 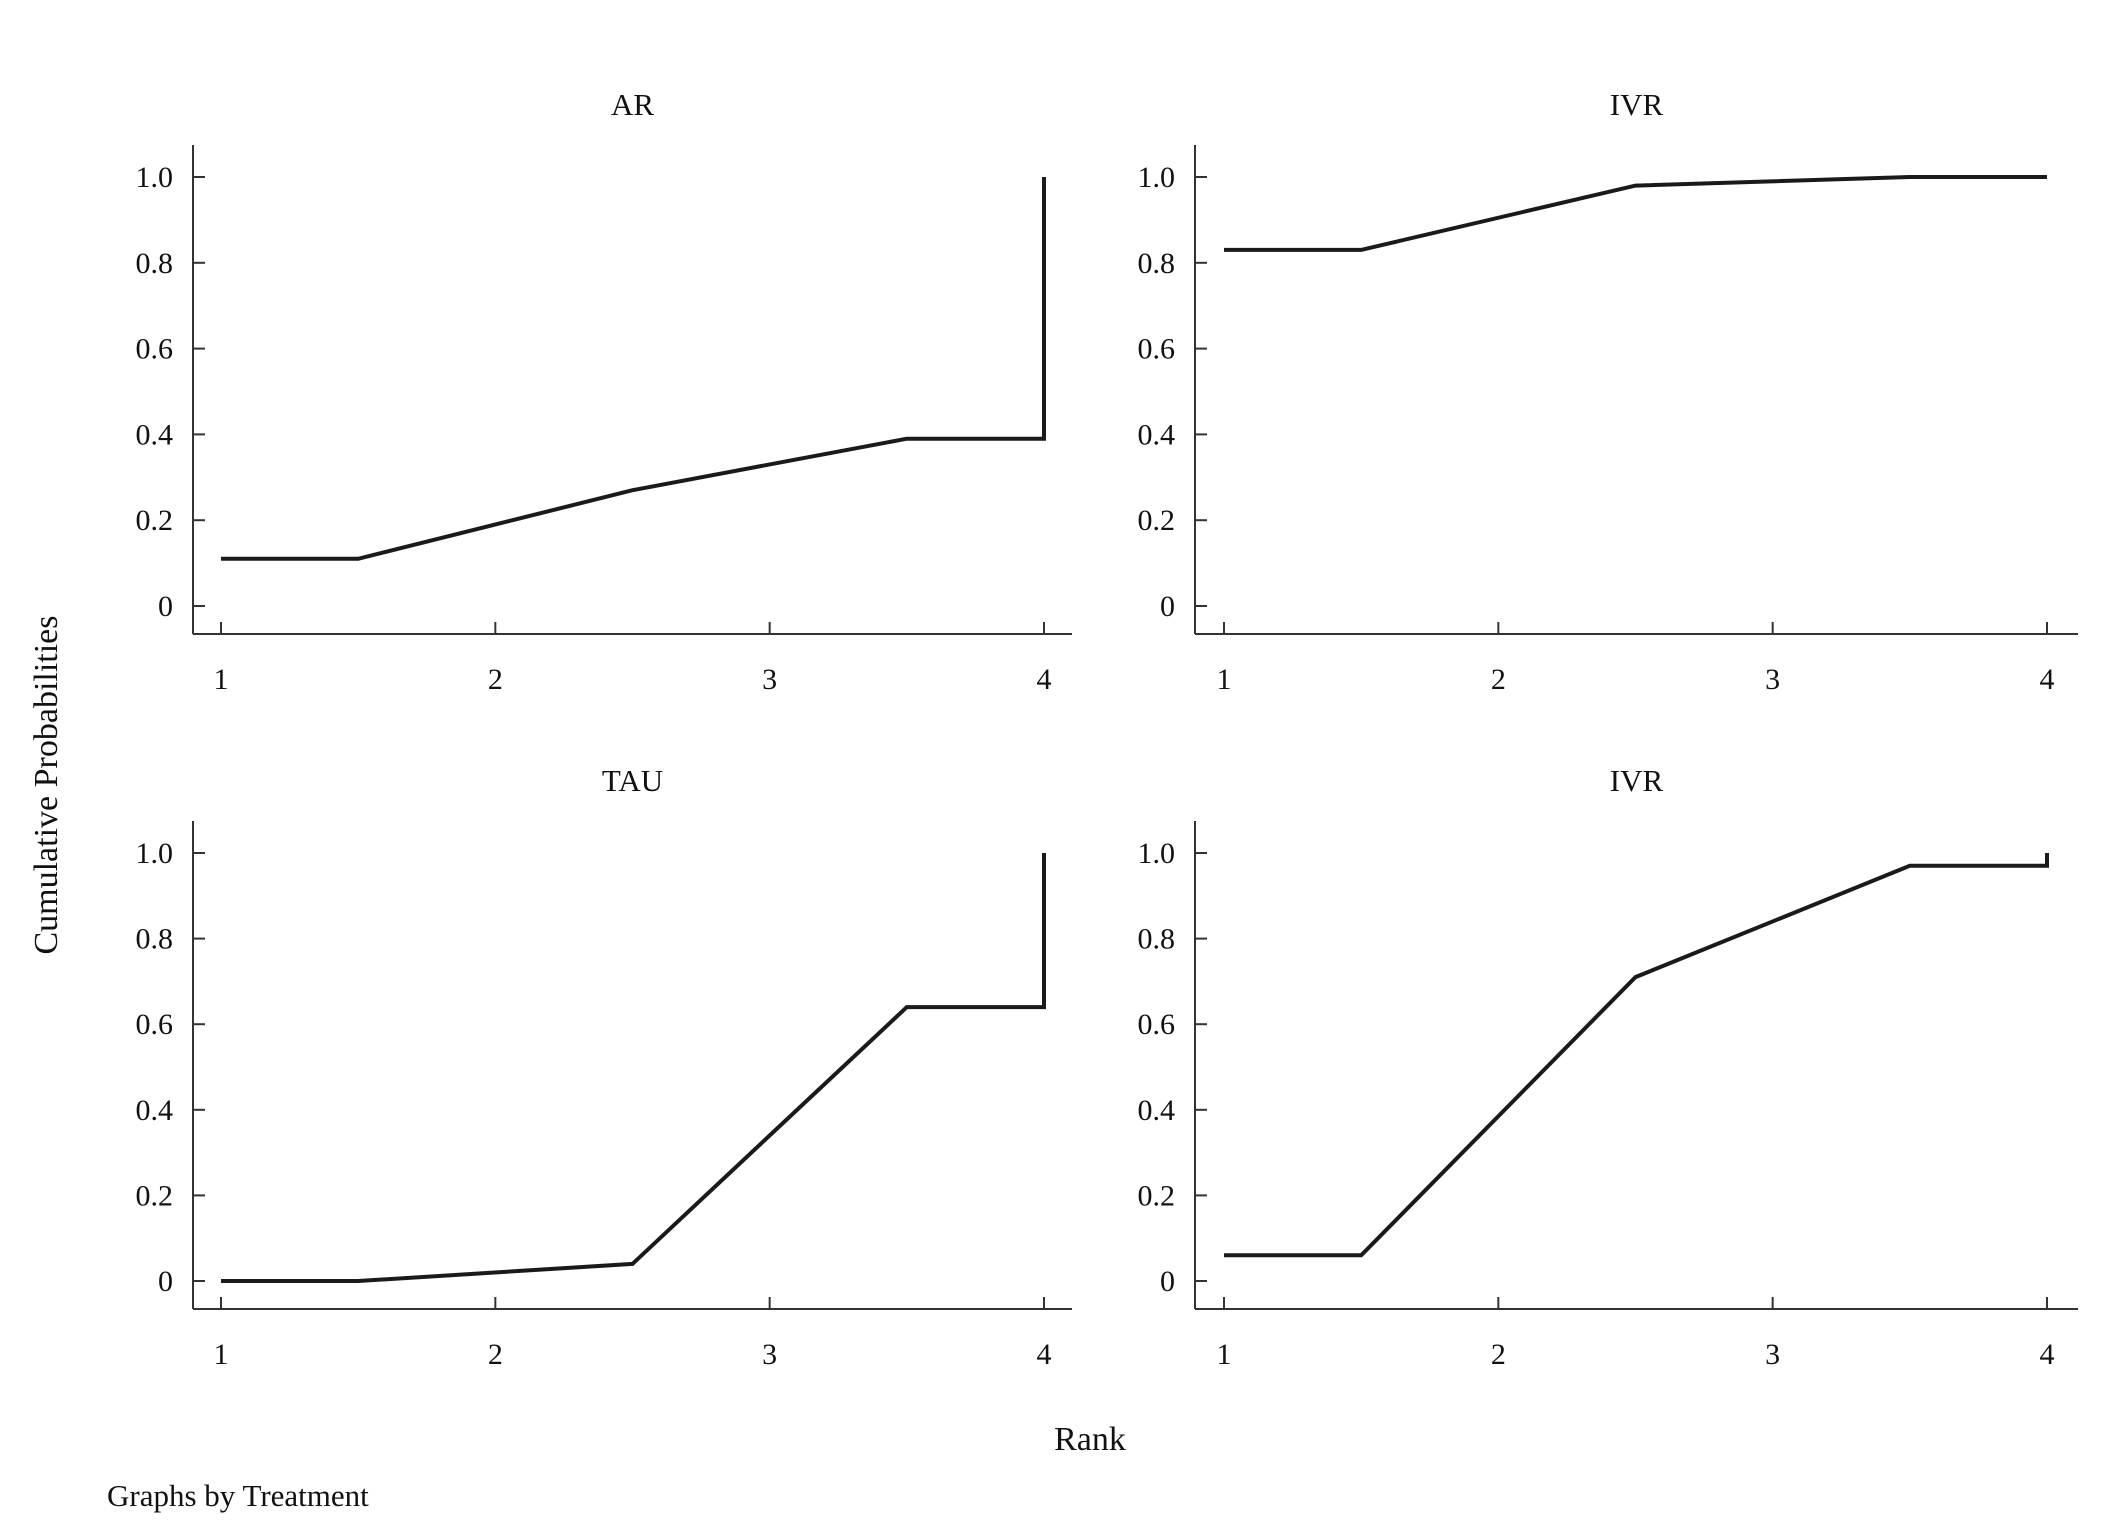 I want to click on panel-title: AR, so click(x=632, y=104).